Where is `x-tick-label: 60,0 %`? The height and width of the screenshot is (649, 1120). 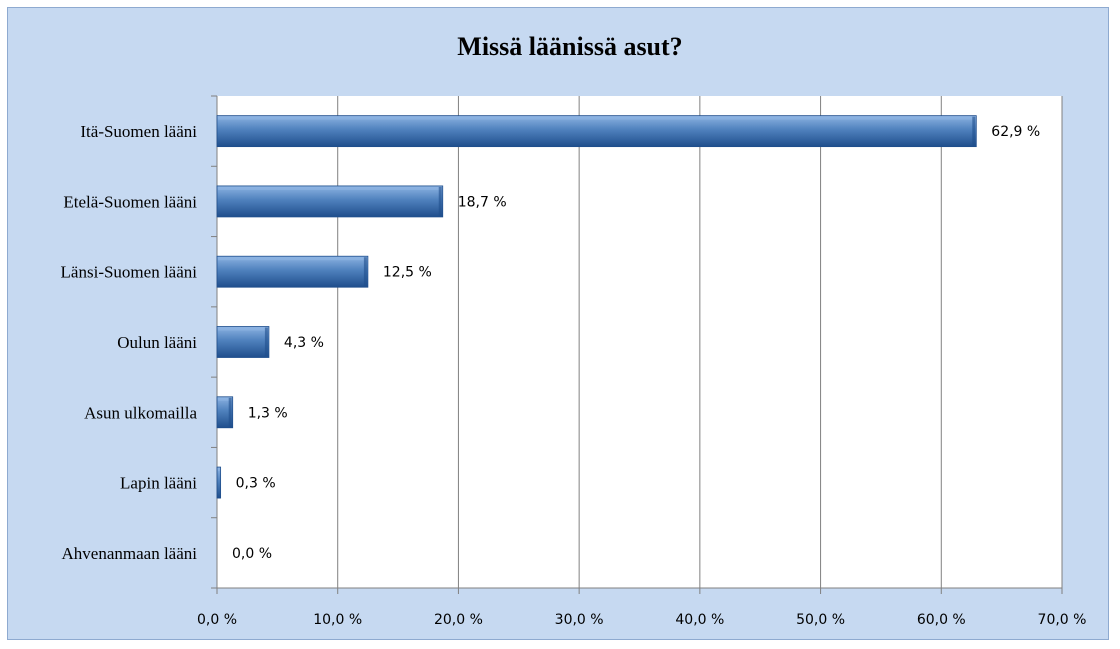
x-tick-label: 60,0 % is located at coordinates (941, 620).